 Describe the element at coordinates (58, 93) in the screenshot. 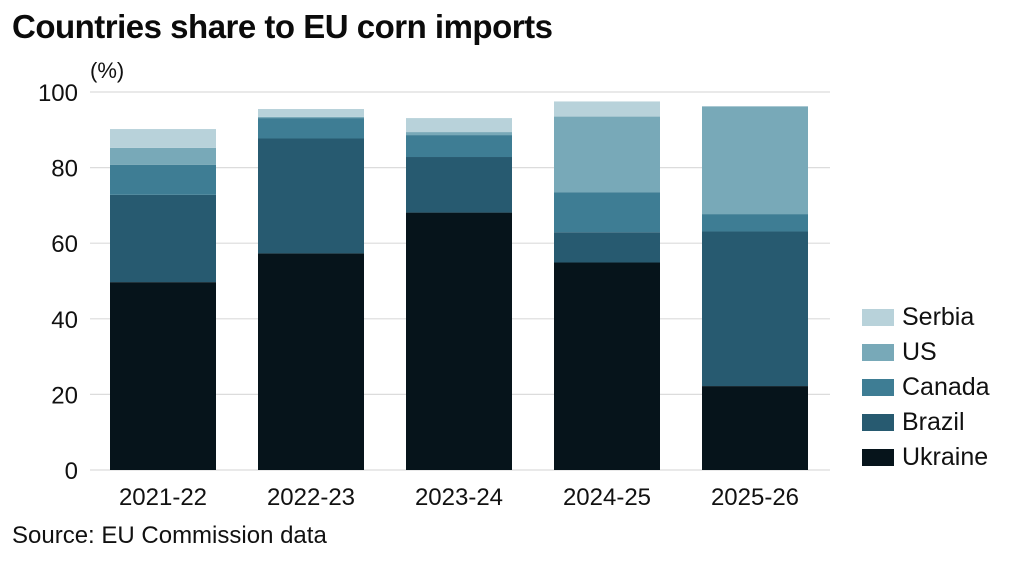

I see `y-tick-label: 100` at that location.